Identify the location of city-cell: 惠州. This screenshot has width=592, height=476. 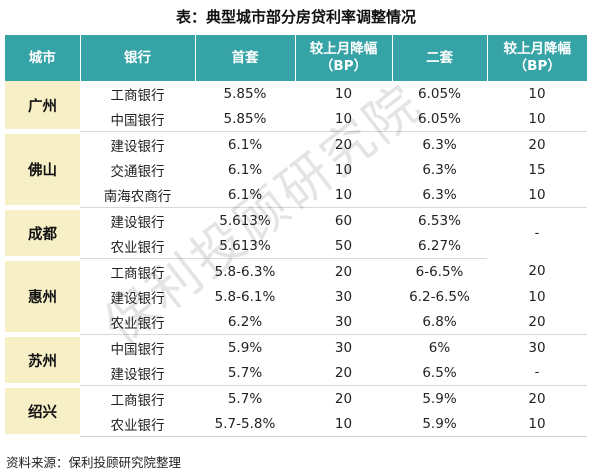
(42, 297).